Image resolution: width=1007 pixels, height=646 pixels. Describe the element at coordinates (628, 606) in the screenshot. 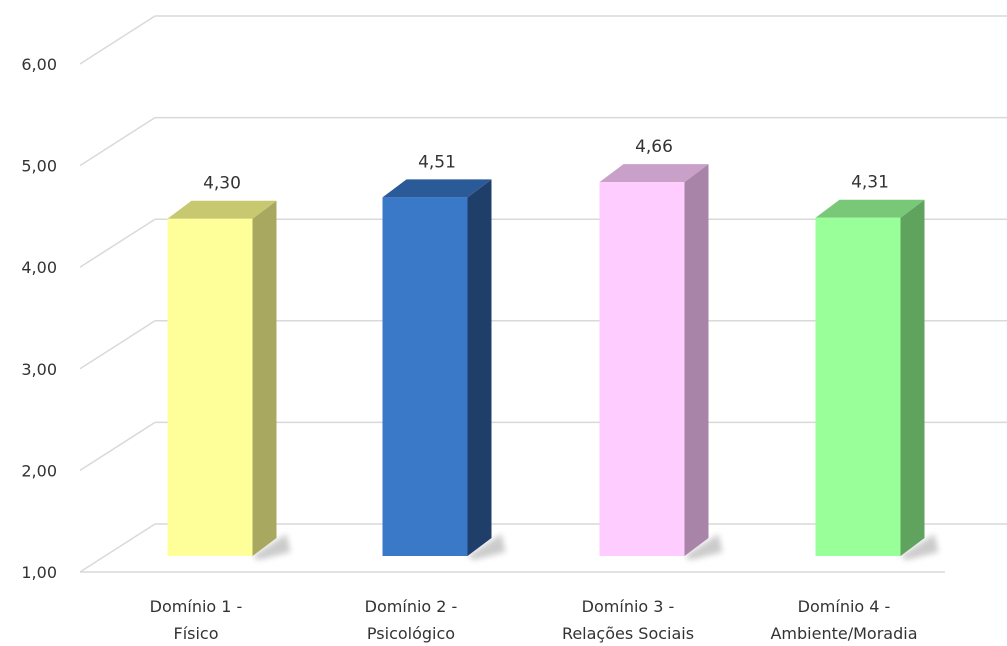

I see `x-tick-label: Domínio 3 -` at that location.